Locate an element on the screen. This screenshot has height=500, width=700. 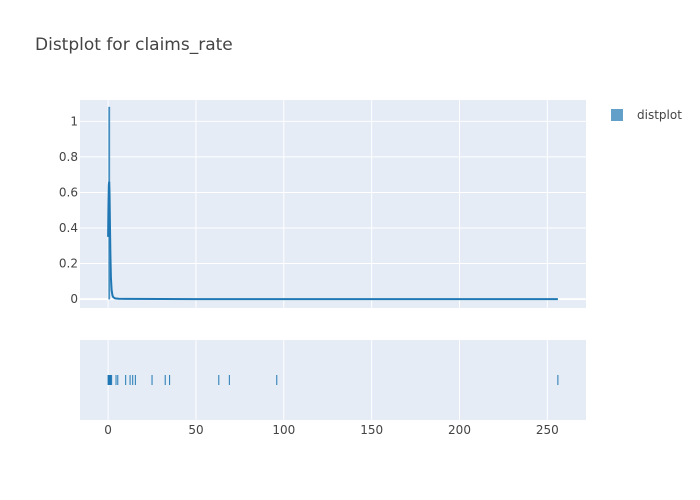
legend-entry-distplot: distplot is located at coordinates (659, 115).